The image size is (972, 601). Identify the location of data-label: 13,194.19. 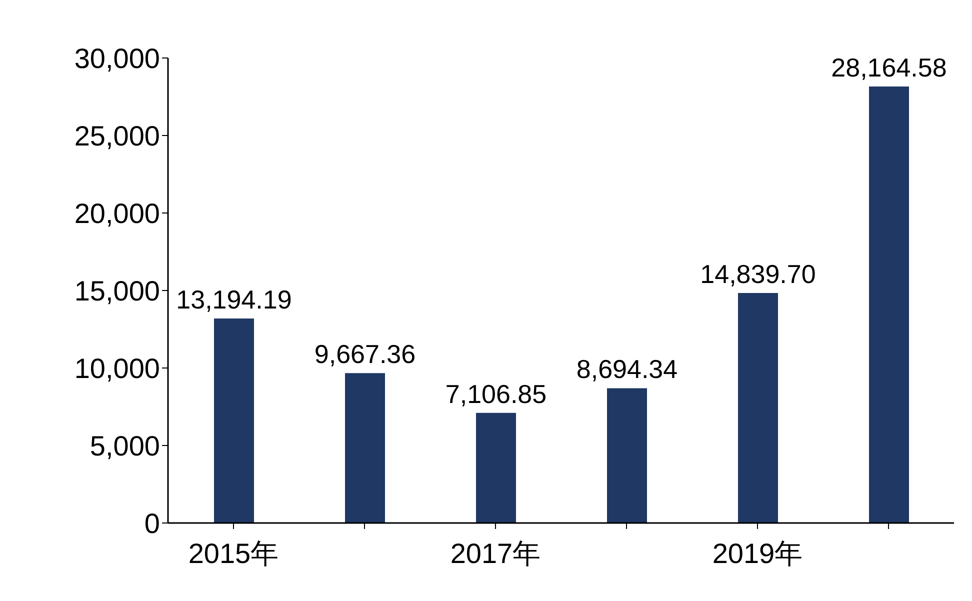
(234, 299).